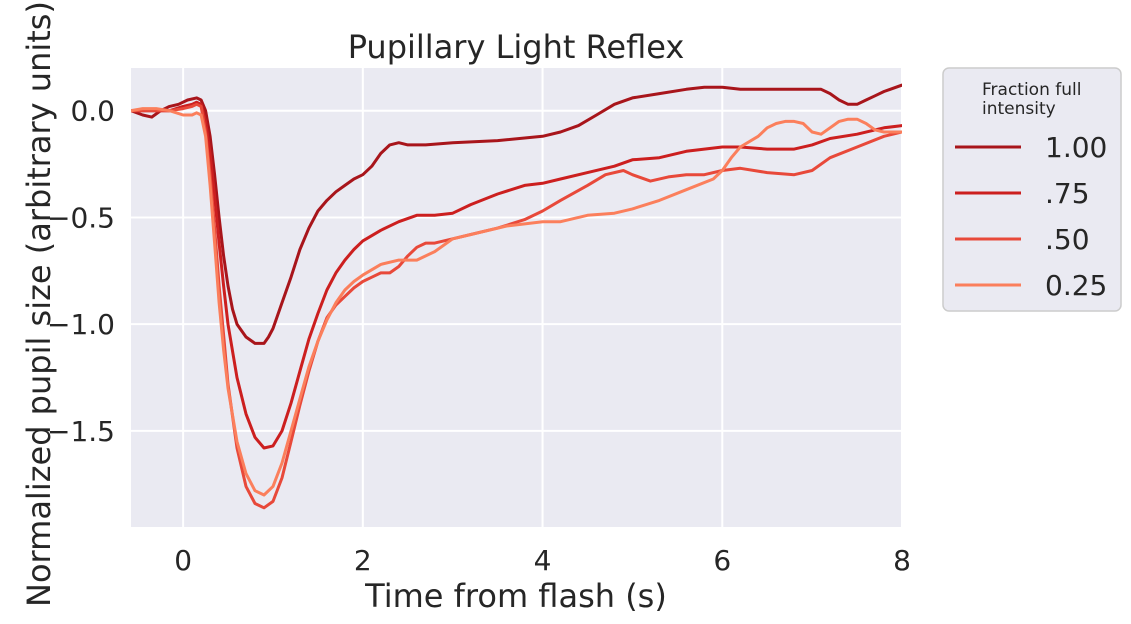  What do you see at coordinates (1019, 109) in the screenshot?
I see `legend-title-line-2: intensity` at bounding box center [1019, 109].